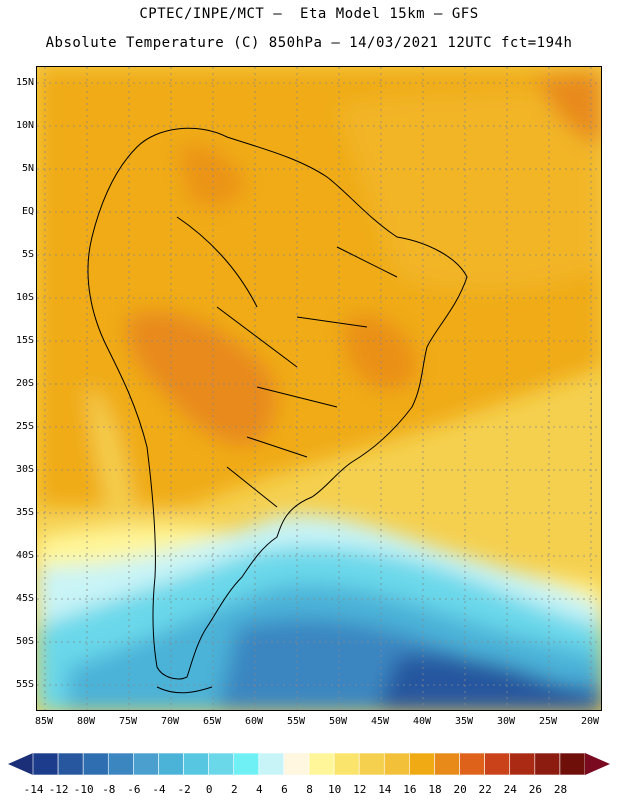  Describe the element at coordinates (27, 254) in the screenshot. I see `lat-label: 5S` at that location.